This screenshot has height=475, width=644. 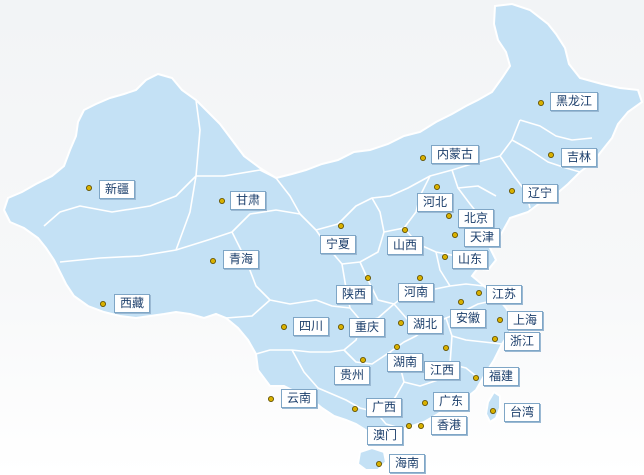 What do you see at coordinates (492, 407) in the screenshot?
I see `taiwan-shape` at bounding box center [492, 407].